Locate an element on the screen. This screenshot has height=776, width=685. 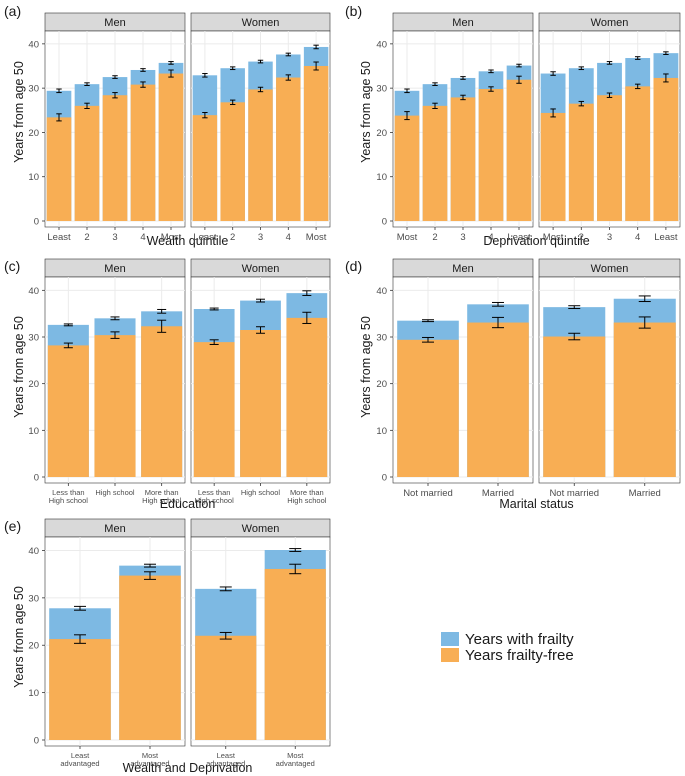
legend: Years with frailty Years frailty-free is located at coordinates (507, 647).